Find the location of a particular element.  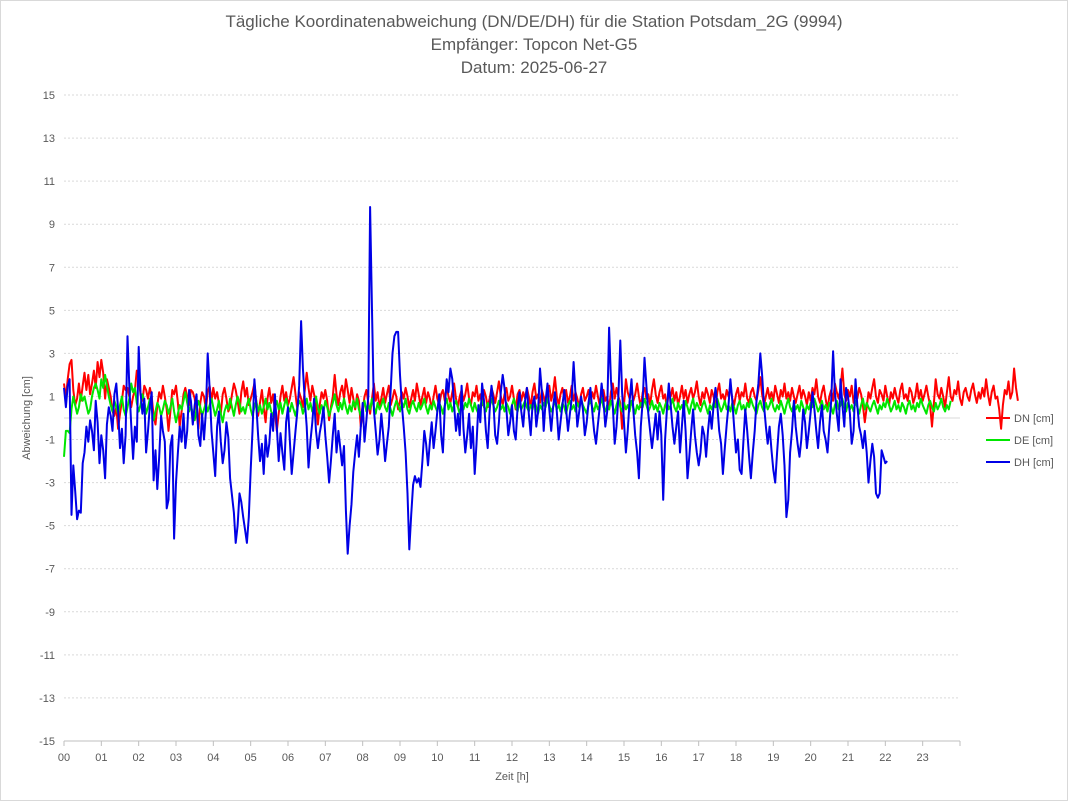

y-tick-label: 5 is located at coordinates (52, 311).